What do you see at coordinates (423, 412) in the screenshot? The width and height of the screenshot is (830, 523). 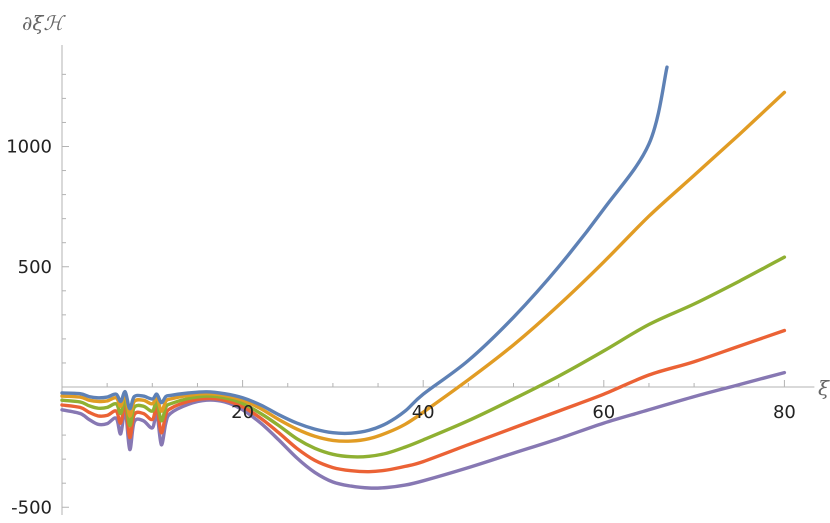 I see `x-tick-label: 40` at bounding box center [423, 412].